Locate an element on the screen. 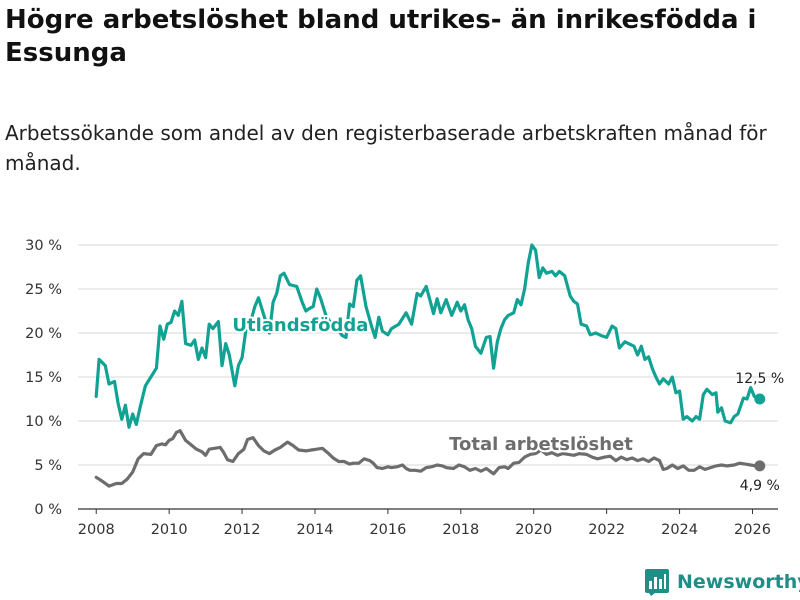 This screenshot has width=800, height=600. y-tick-label: 30 % is located at coordinates (43, 246).